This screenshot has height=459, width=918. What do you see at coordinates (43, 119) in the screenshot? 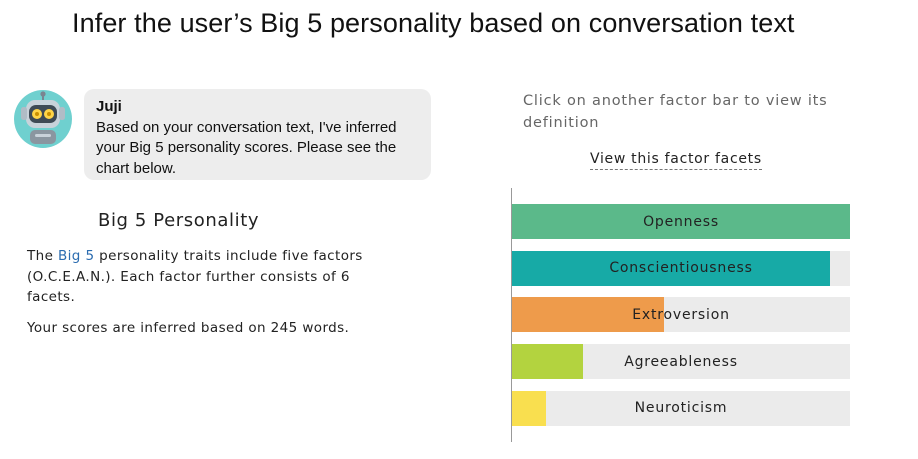
I see `robot-icon` at bounding box center [43, 119].